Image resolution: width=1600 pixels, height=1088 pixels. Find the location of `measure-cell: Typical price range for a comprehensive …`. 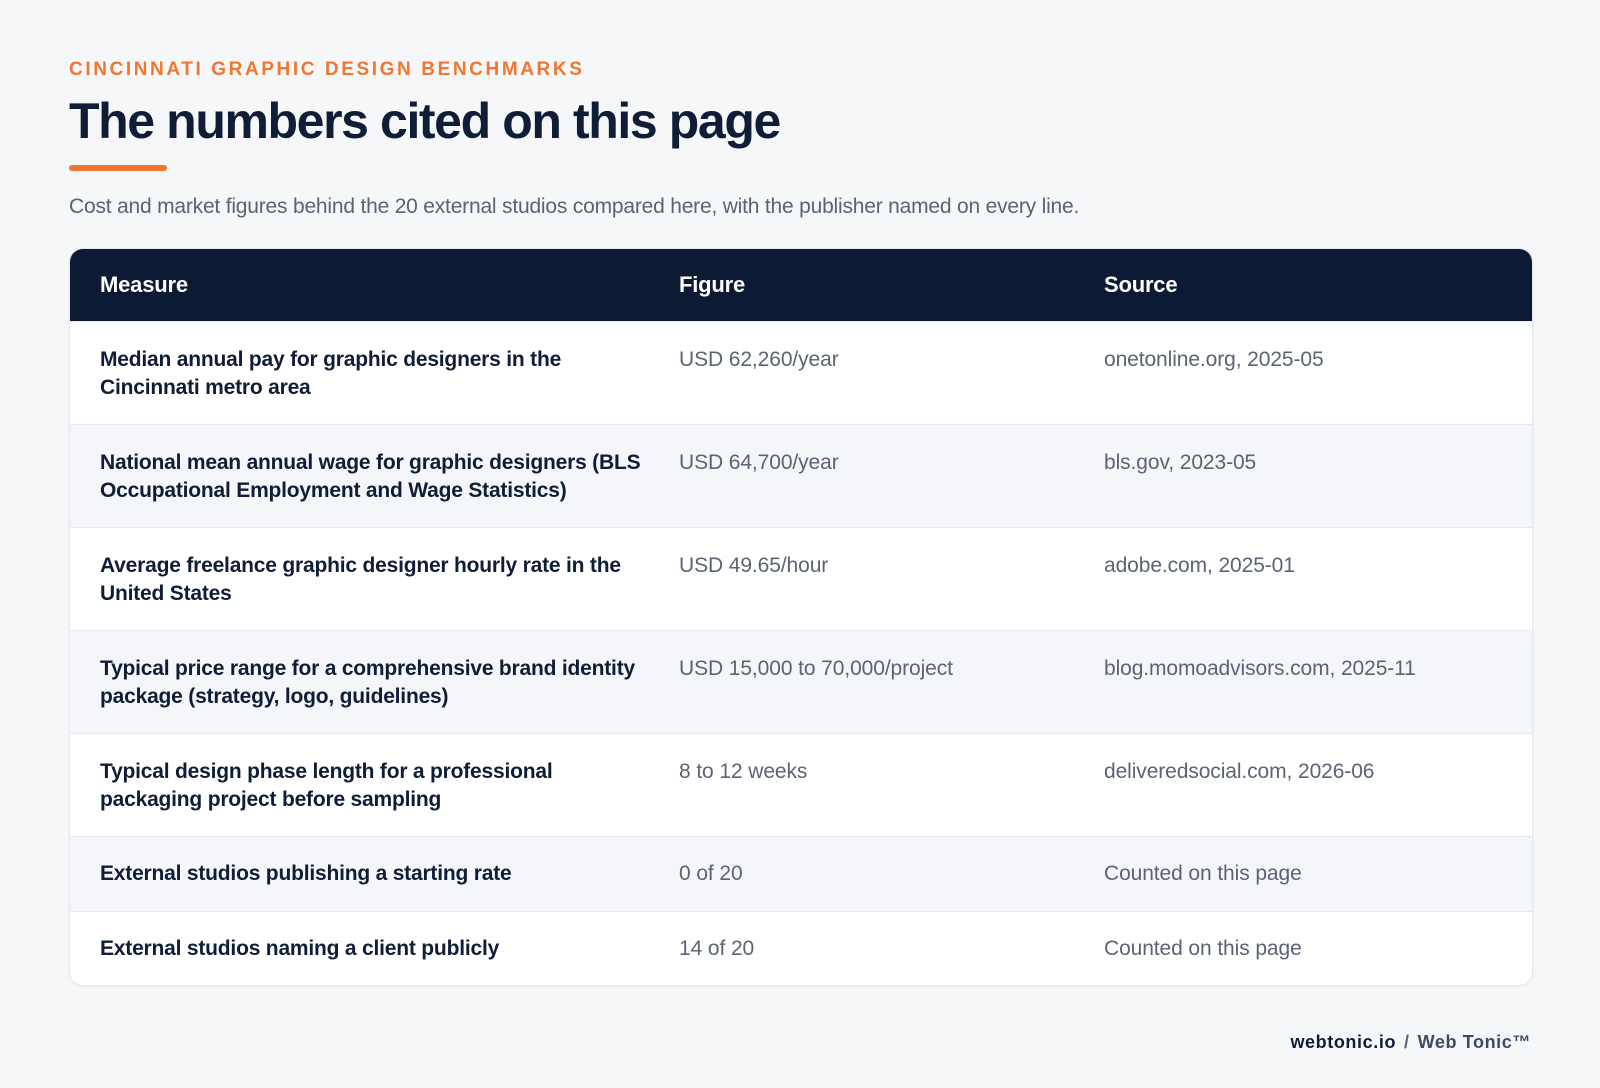

measure-cell: Typical price range for a comprehensive … is located at coordinates (367, 682).